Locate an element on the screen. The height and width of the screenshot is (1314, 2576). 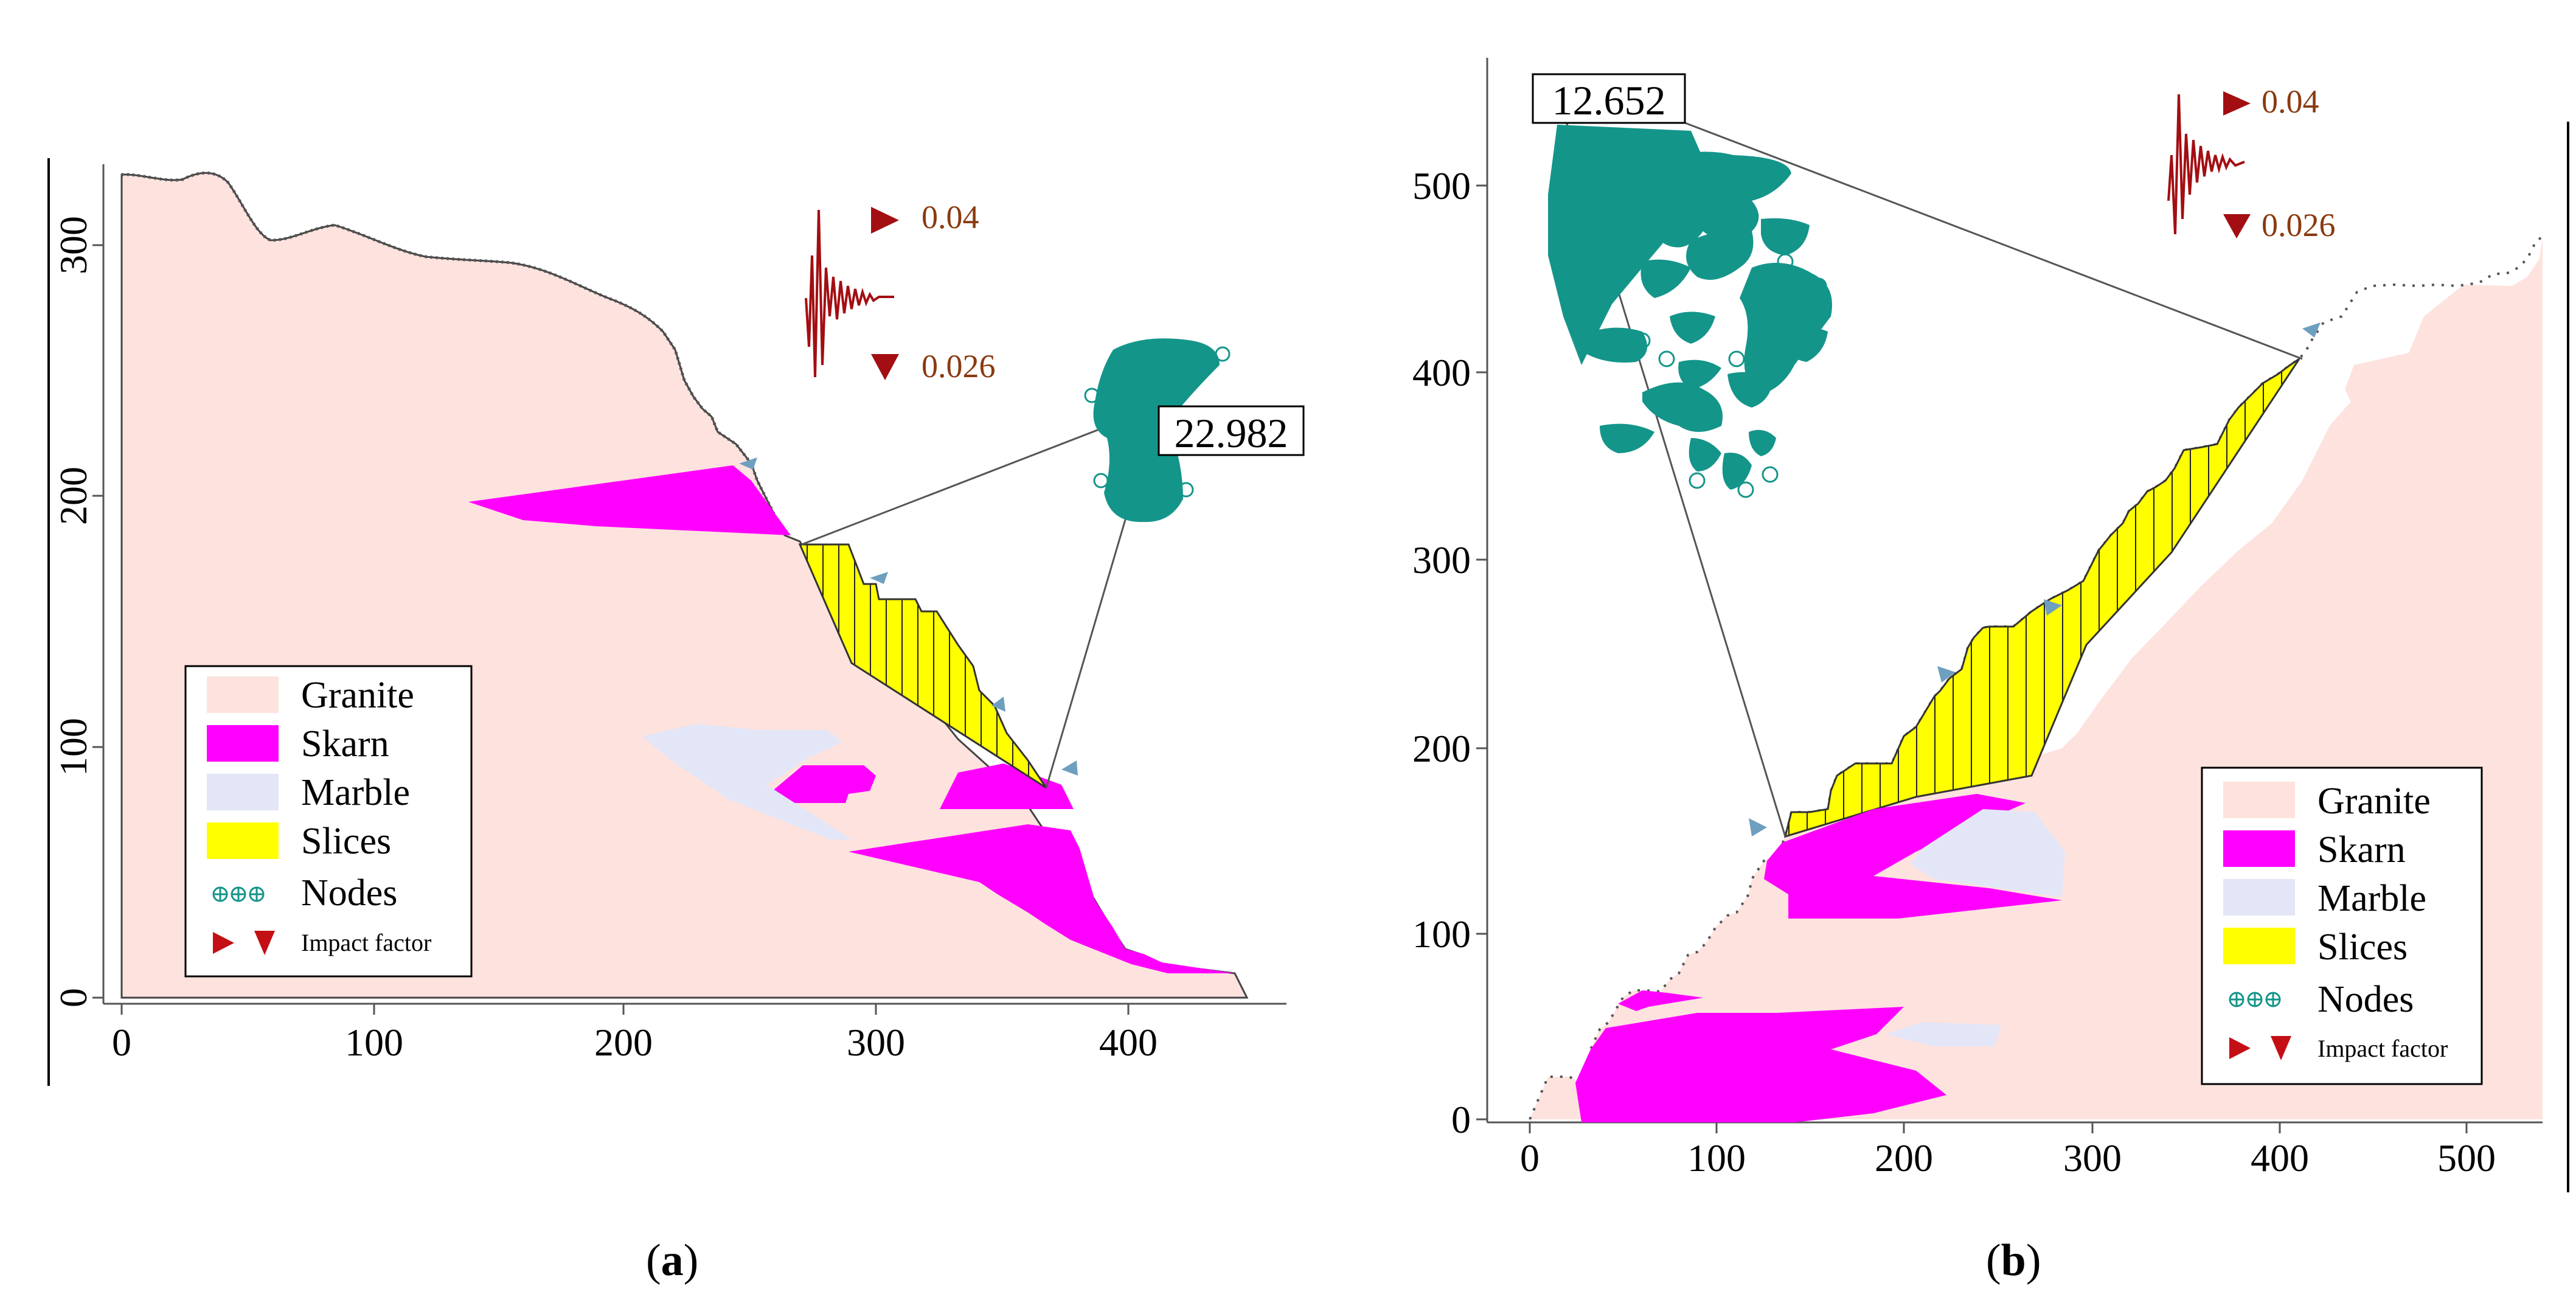
caption-b-letter: b is located at coordinates (2013, 1260).